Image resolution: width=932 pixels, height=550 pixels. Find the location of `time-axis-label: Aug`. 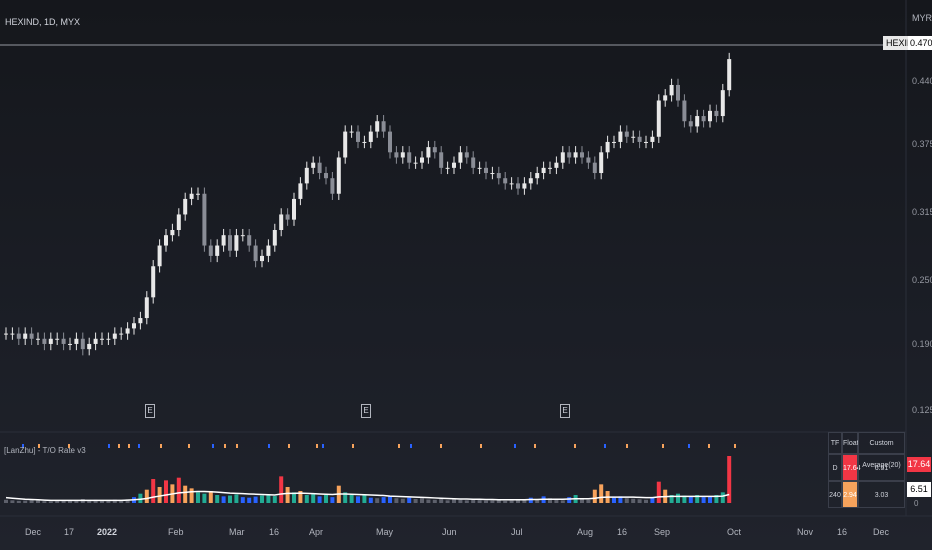

time-axis-label: Aug is located at coordinates (585, 532).